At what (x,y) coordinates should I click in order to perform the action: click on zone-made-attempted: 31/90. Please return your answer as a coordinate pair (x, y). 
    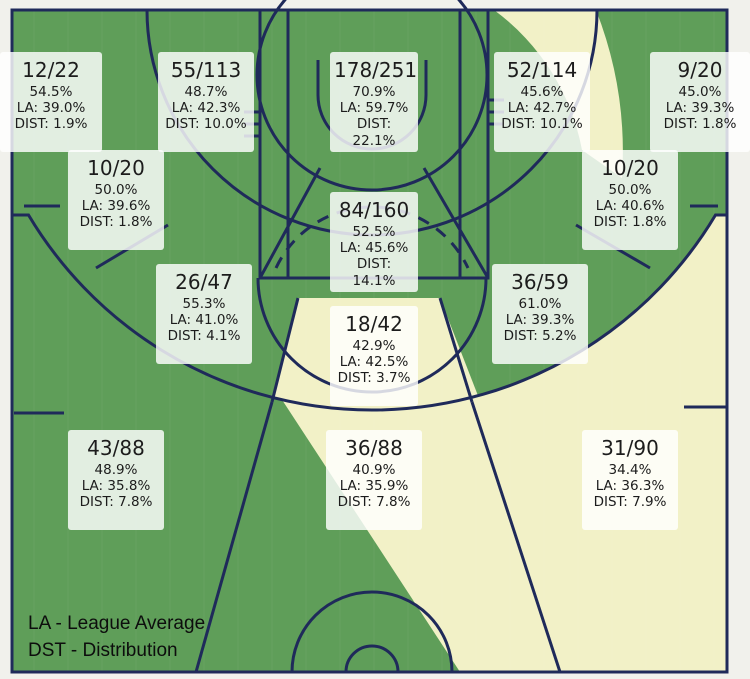
    Looking at the image, I should click on (630, 448).